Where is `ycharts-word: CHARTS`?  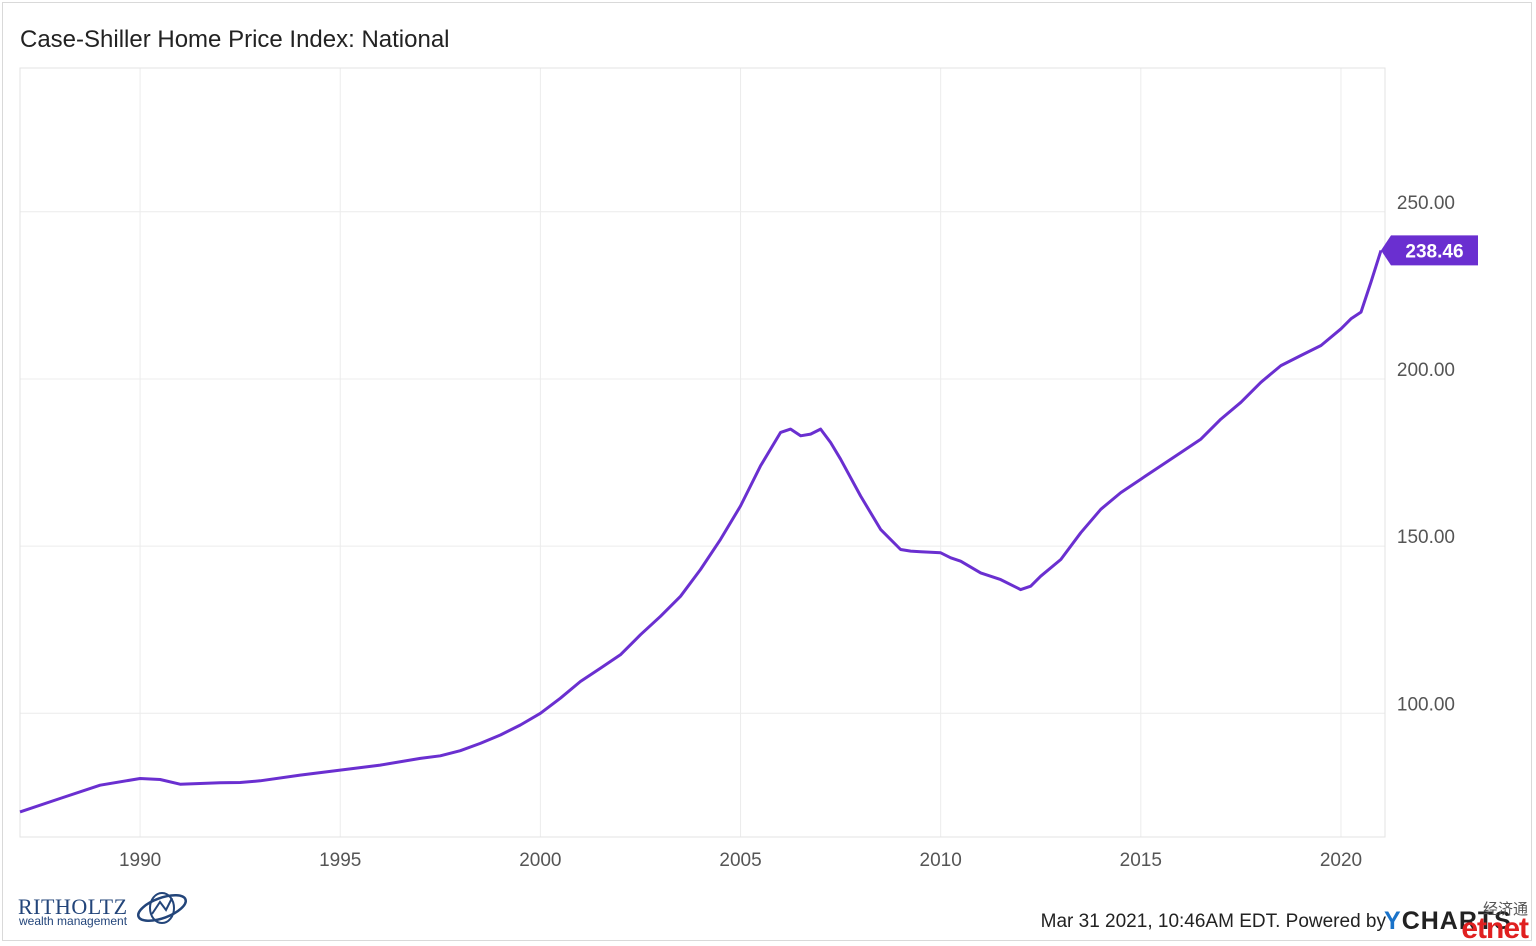 ycharts-word: CHARTS is located at coordinates (1456, 921).